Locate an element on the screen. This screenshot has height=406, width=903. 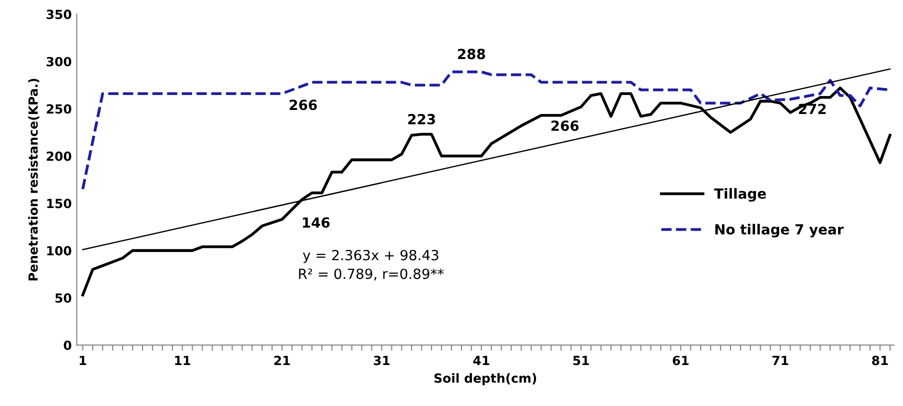
legend-label: Tillage is located at coordinates (740, 195).